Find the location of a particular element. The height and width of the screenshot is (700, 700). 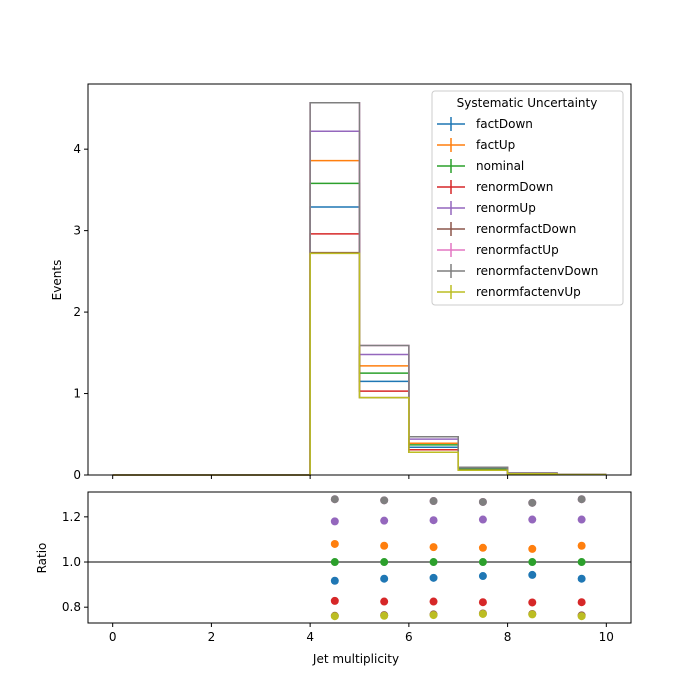

main-y-ticks: 0 1 2 3 4 is located at coordinates (80, 312).